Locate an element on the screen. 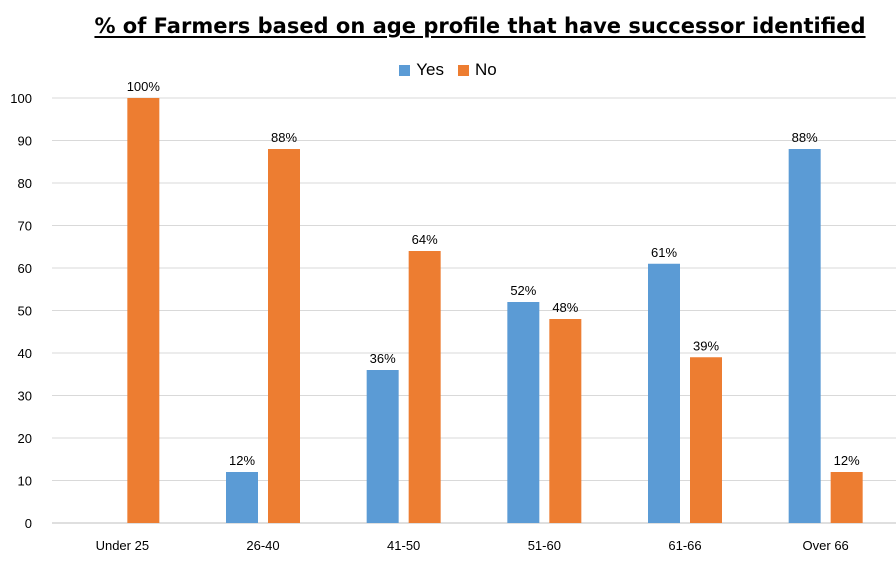 The height and width of the screenshot is (564, 896). y-tick-label: 70 is located at coordinates (25, 226).